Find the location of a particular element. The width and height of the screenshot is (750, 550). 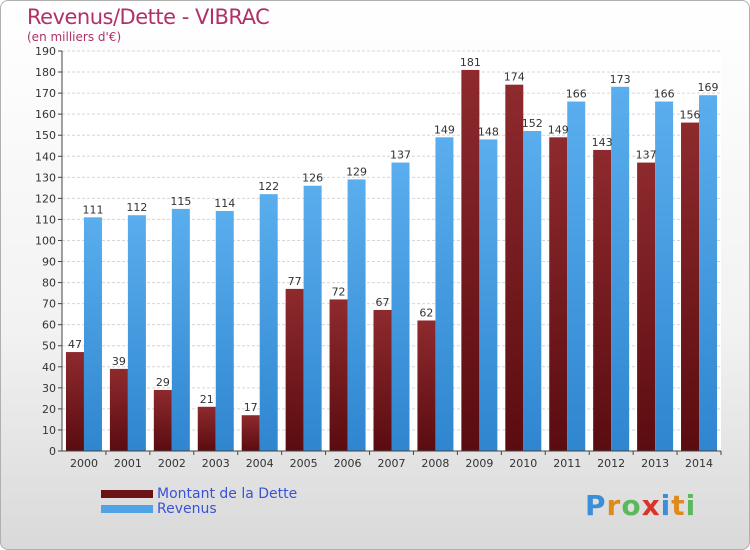

legend-label-revenus: Revenus is located at coordinates (187, 509).